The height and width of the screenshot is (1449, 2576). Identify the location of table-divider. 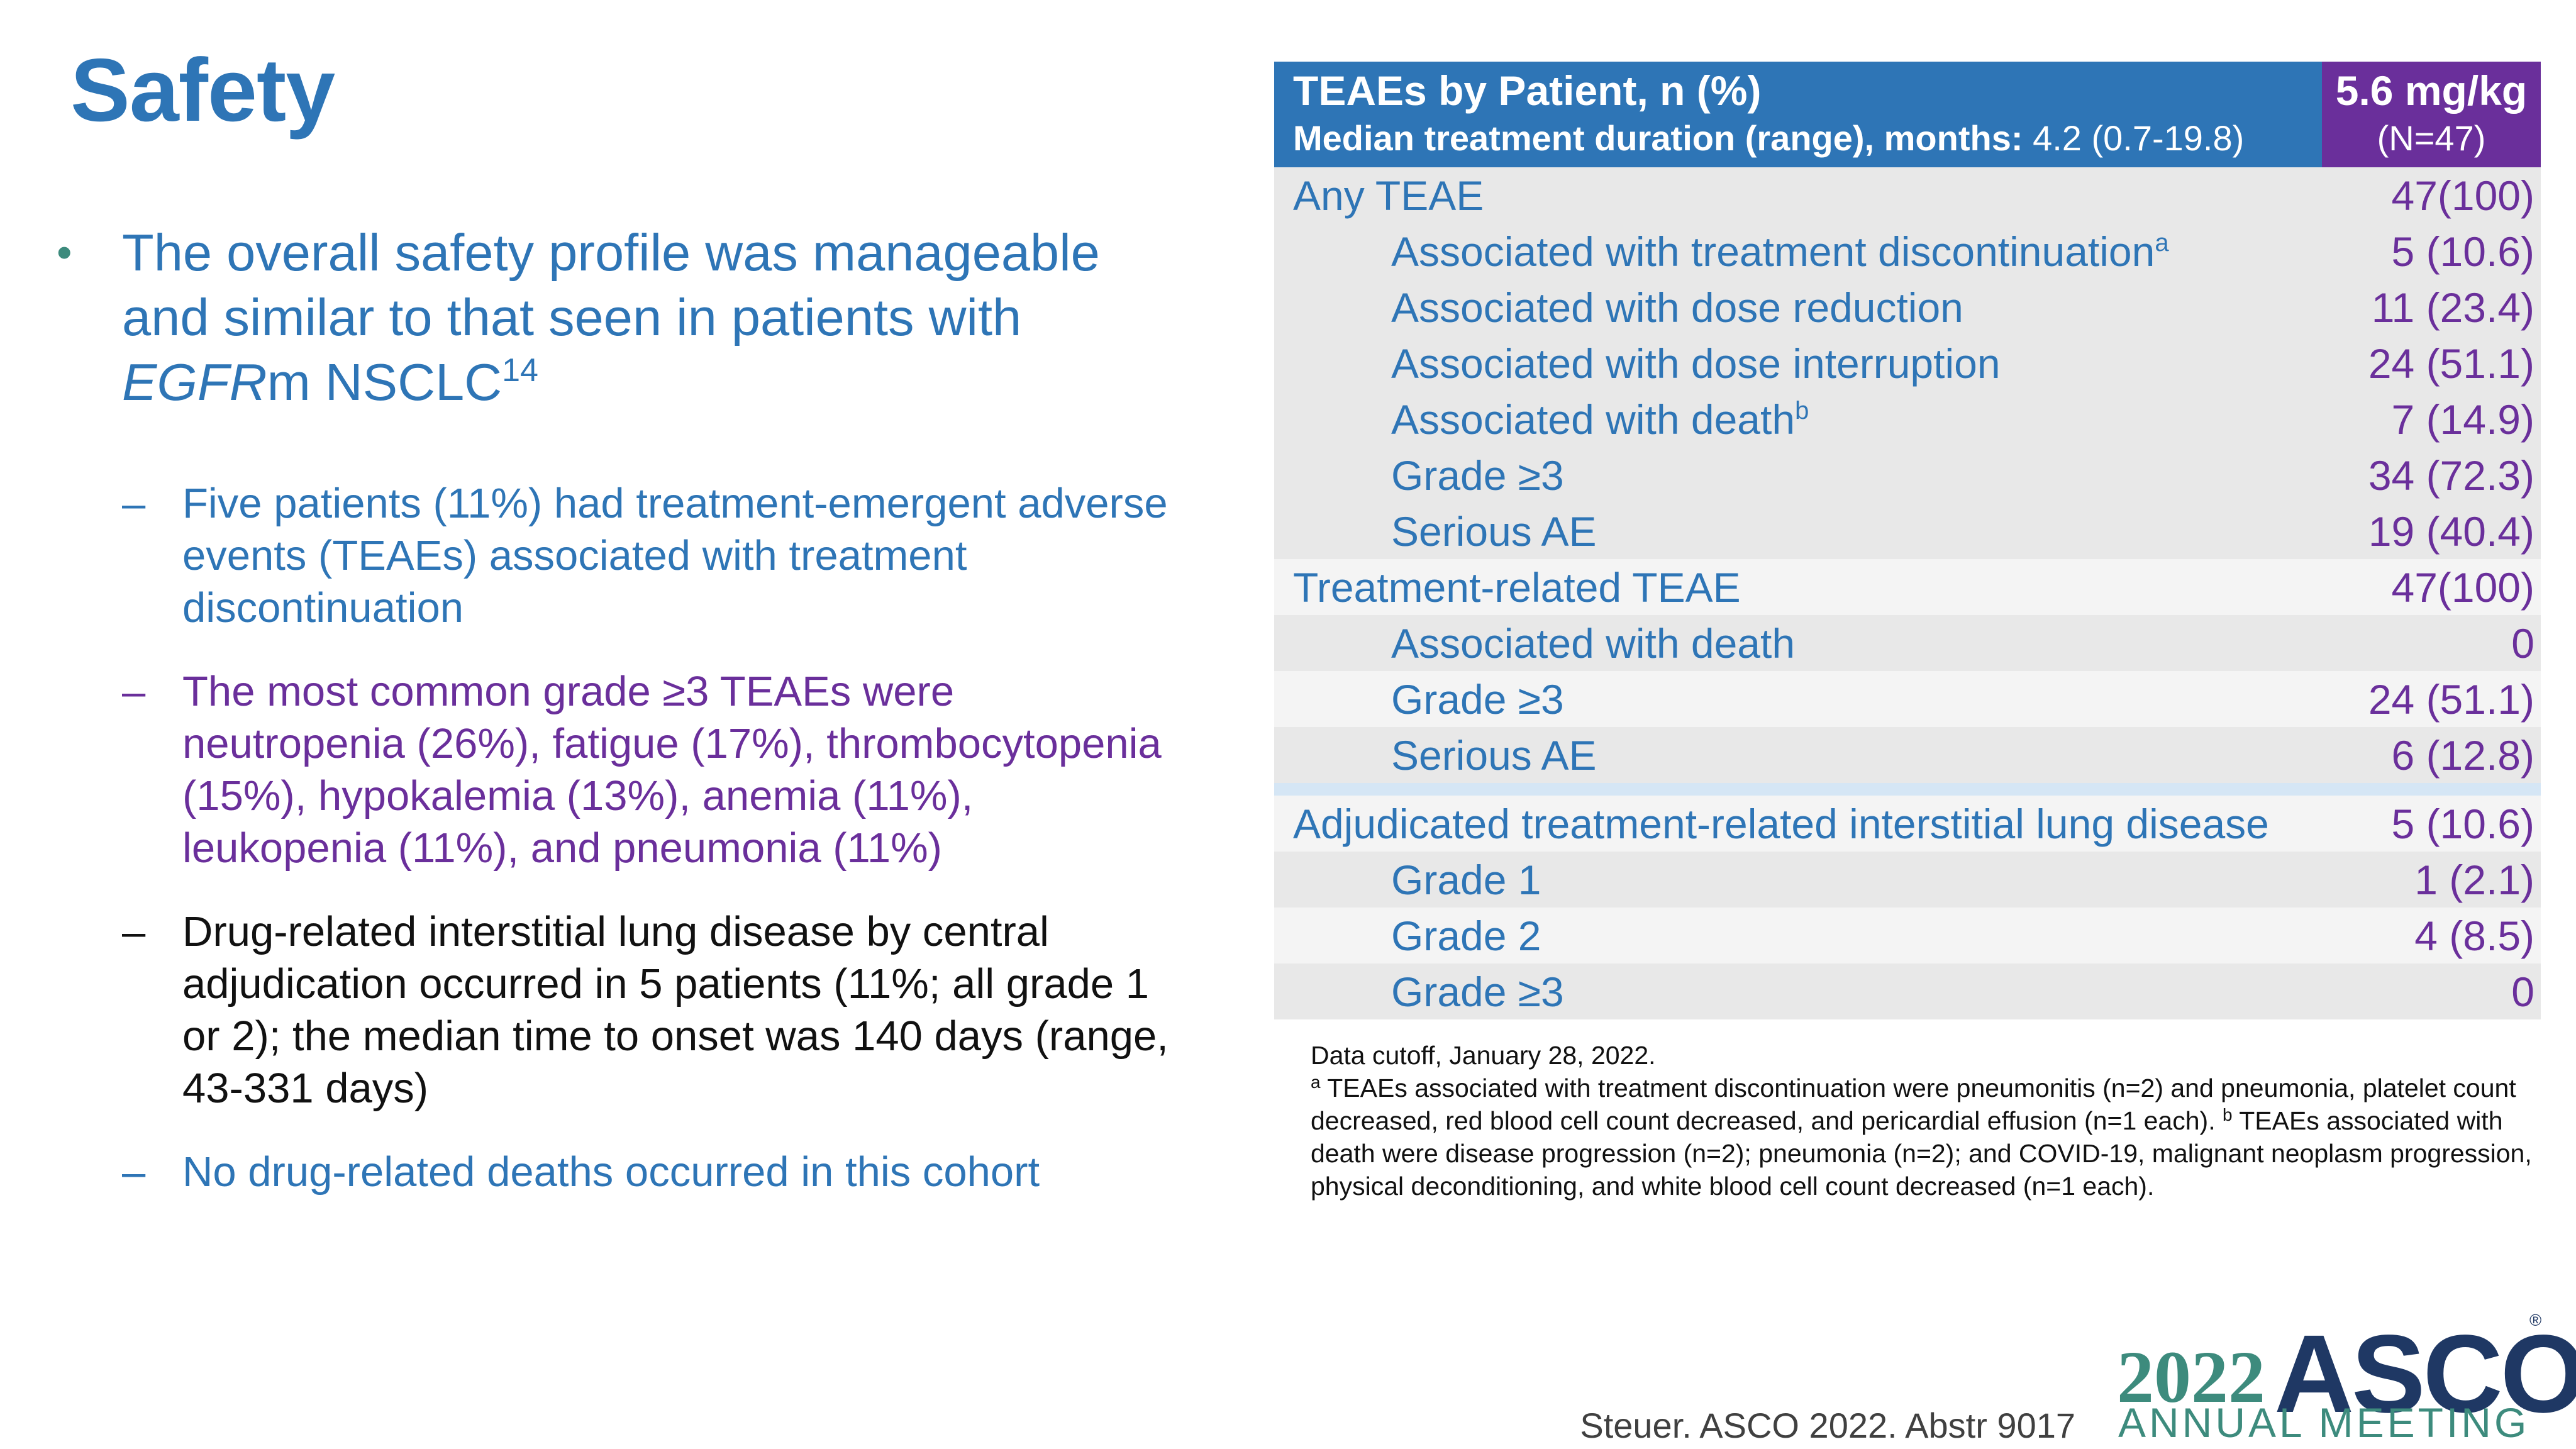
(1907, 789).